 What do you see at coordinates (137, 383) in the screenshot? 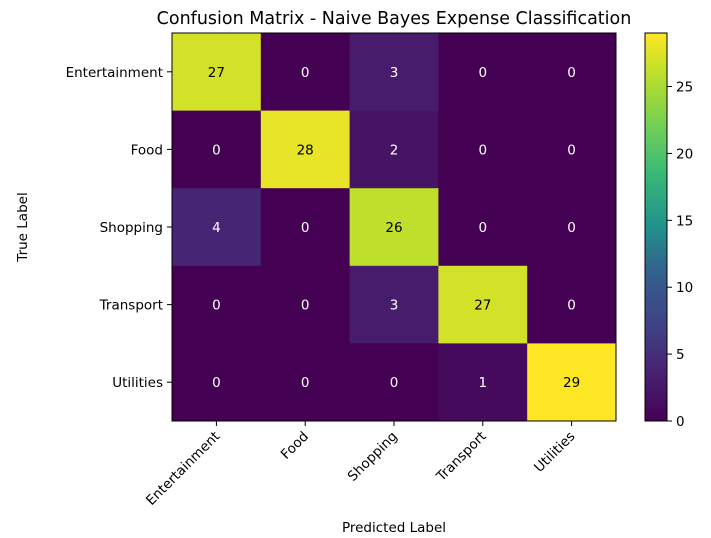
I see `y-tick-label: Utilities` at bounding box center [137, 383].